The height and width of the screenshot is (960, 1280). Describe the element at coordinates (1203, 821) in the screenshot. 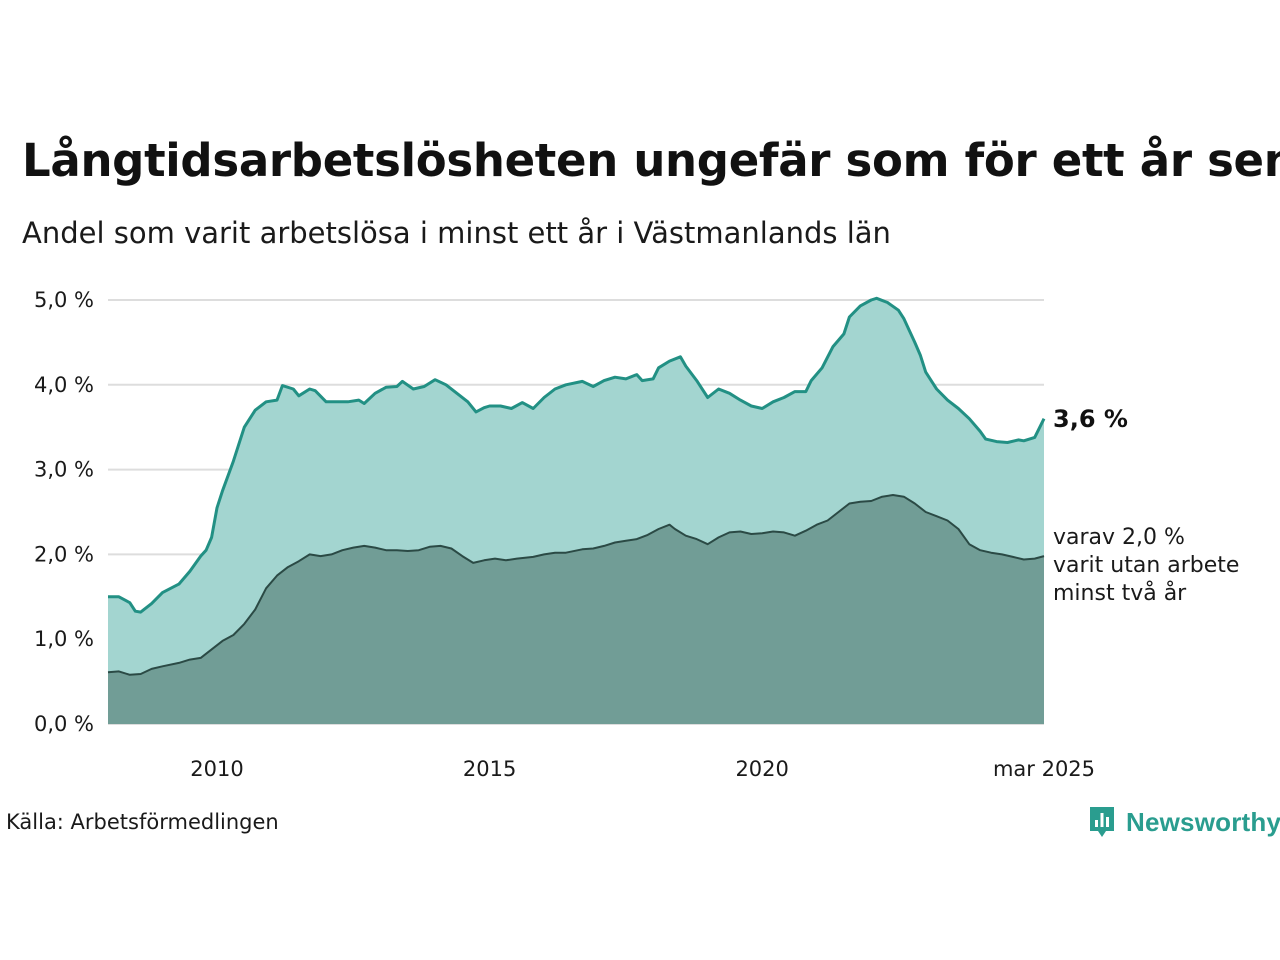

I see `brand-name: Newsworthy` at that location.